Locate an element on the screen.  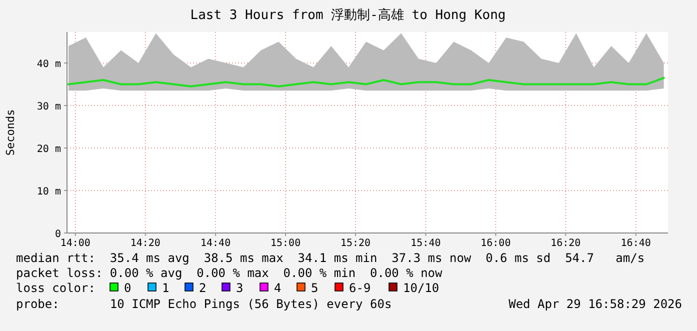
x-tick-label: 16:20 is located at coordinates (565, 243).